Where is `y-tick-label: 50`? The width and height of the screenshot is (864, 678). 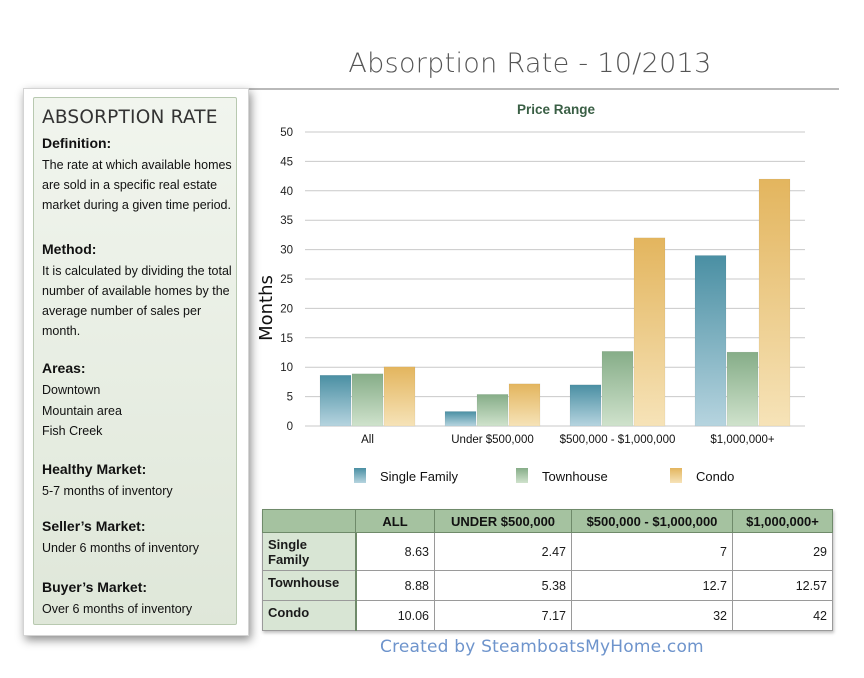 y-tick-label: 50 is located at coordinates (286, 133).